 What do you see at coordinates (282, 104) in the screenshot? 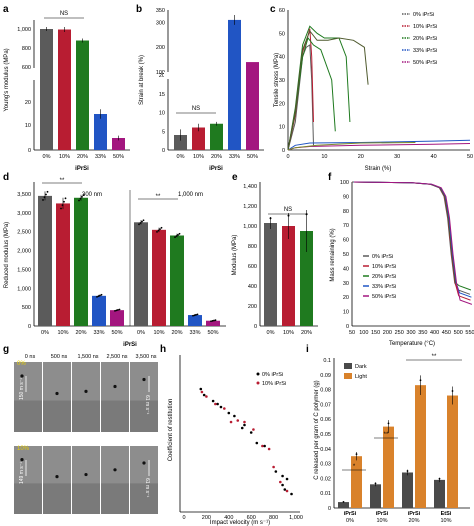
I see `y-tick-label: 20` at bounding box center [282, 104].